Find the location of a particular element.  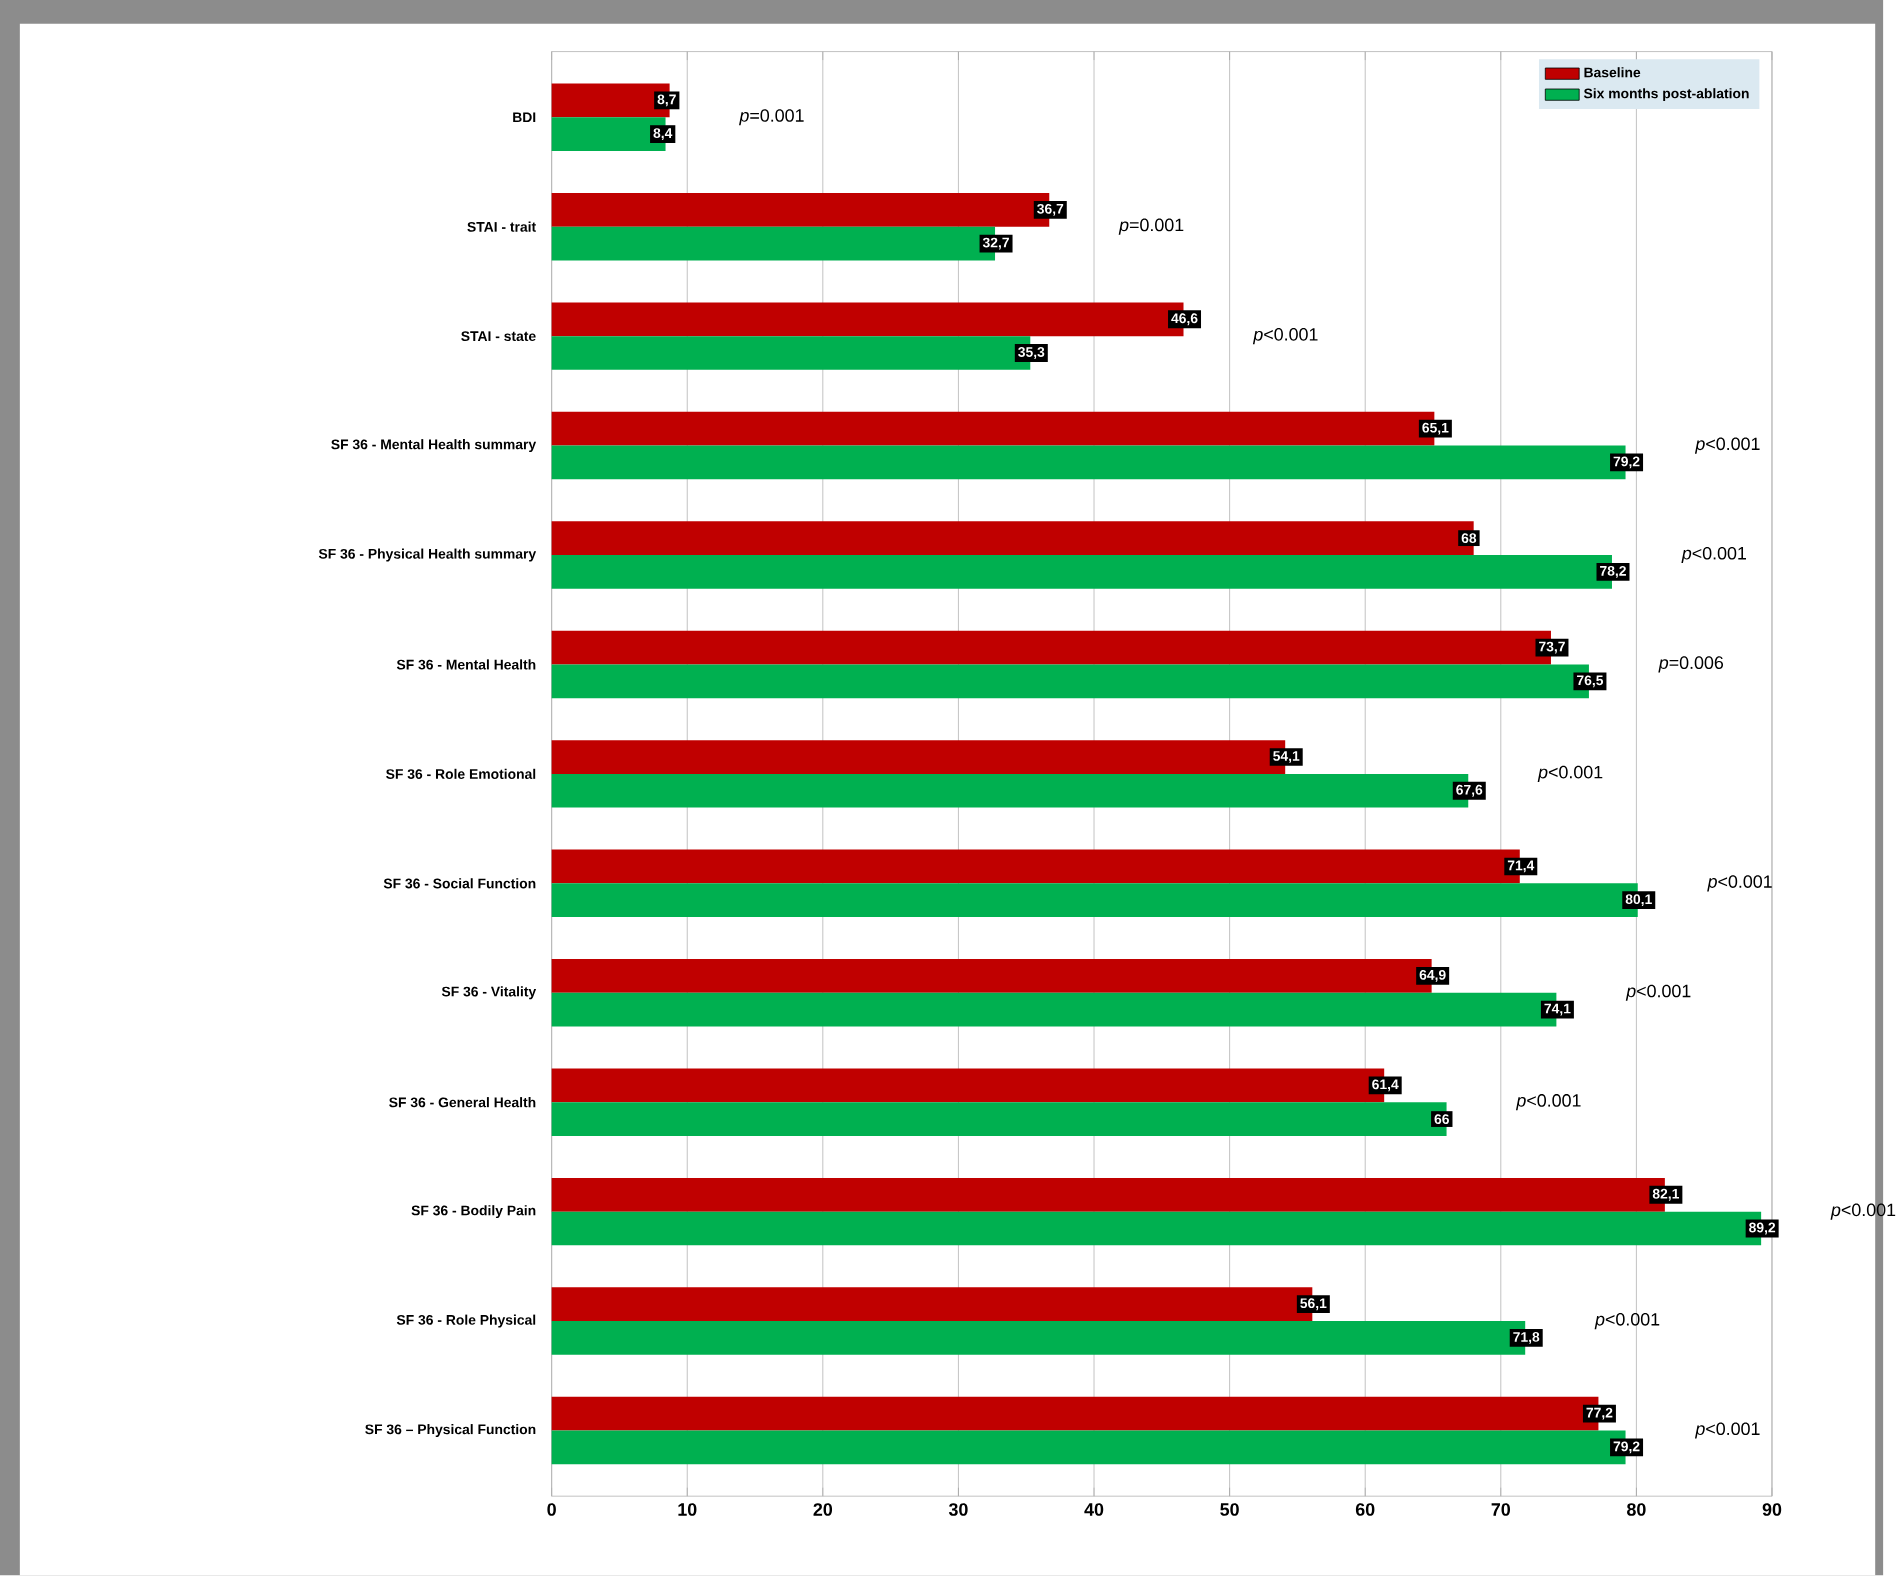

x-tick-label: 20 is located at coordinates (823, 1510).